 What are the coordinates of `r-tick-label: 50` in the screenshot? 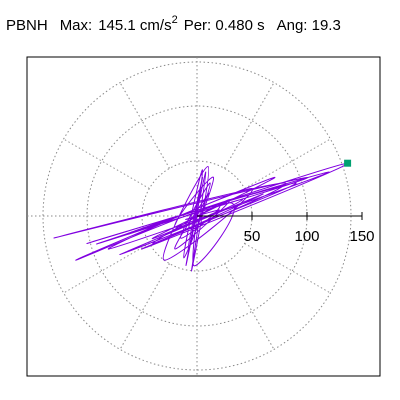 It's located at (252, 236).